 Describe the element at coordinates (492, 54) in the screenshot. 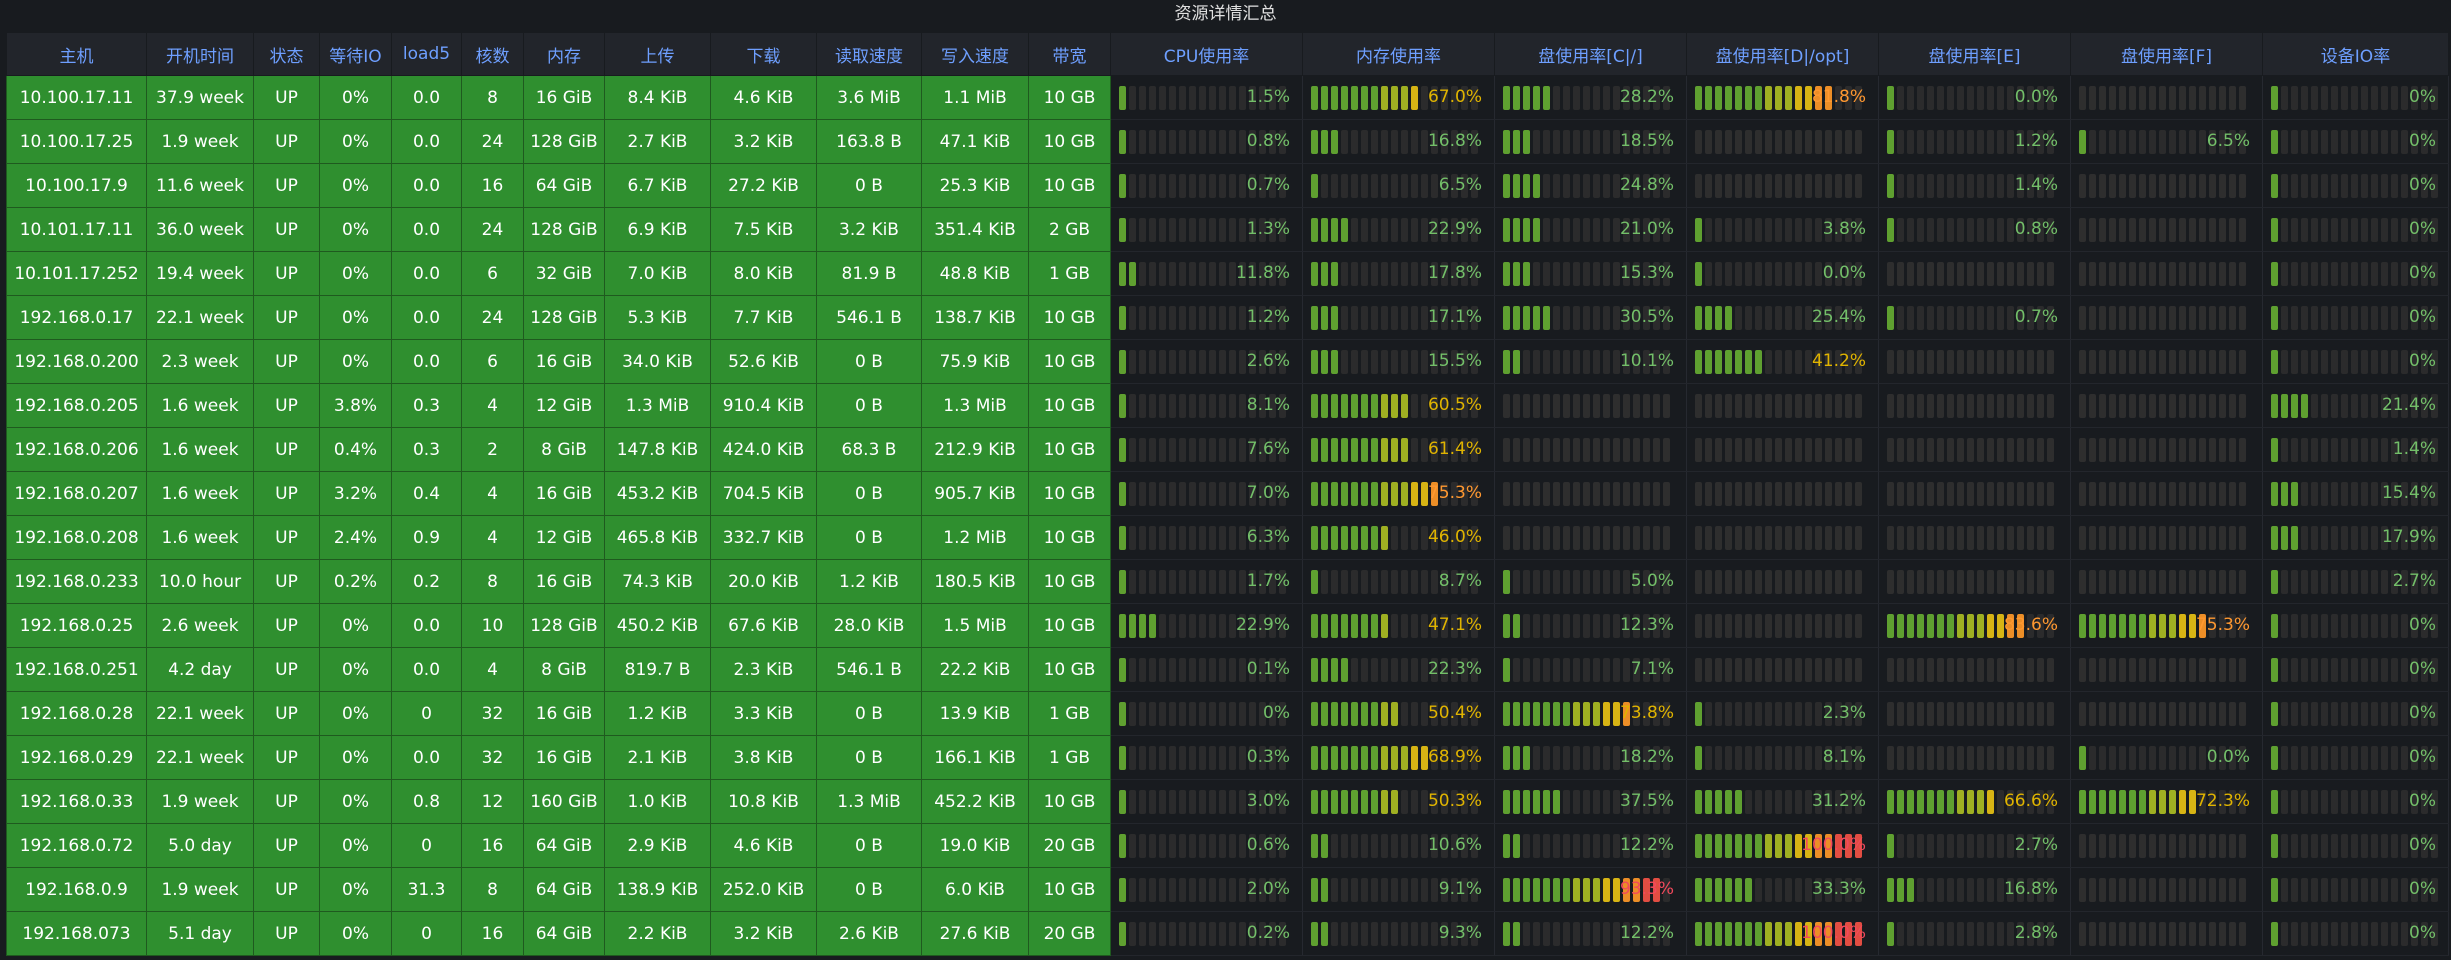

I see `col-header-cores: 核数` at that location.